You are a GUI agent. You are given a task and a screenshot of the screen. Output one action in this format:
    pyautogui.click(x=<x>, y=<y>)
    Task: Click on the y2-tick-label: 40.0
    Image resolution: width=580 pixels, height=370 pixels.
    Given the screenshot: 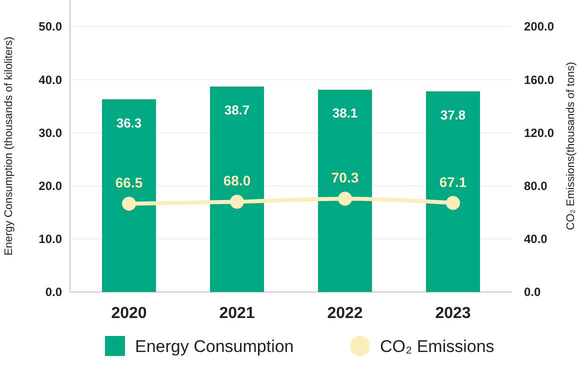 What is the action you would take?
    pyautogui.click(x=536, y=239)
    